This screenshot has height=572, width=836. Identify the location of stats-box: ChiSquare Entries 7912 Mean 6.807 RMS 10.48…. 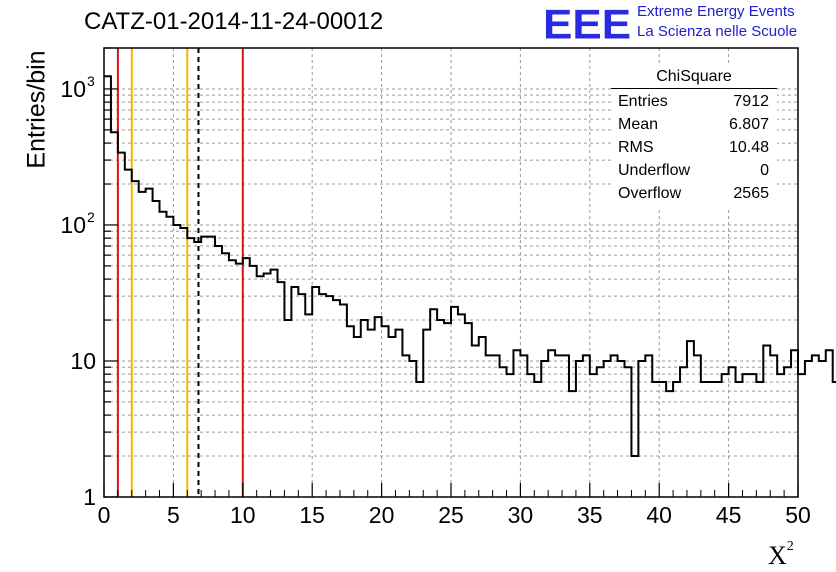
(694, 137).